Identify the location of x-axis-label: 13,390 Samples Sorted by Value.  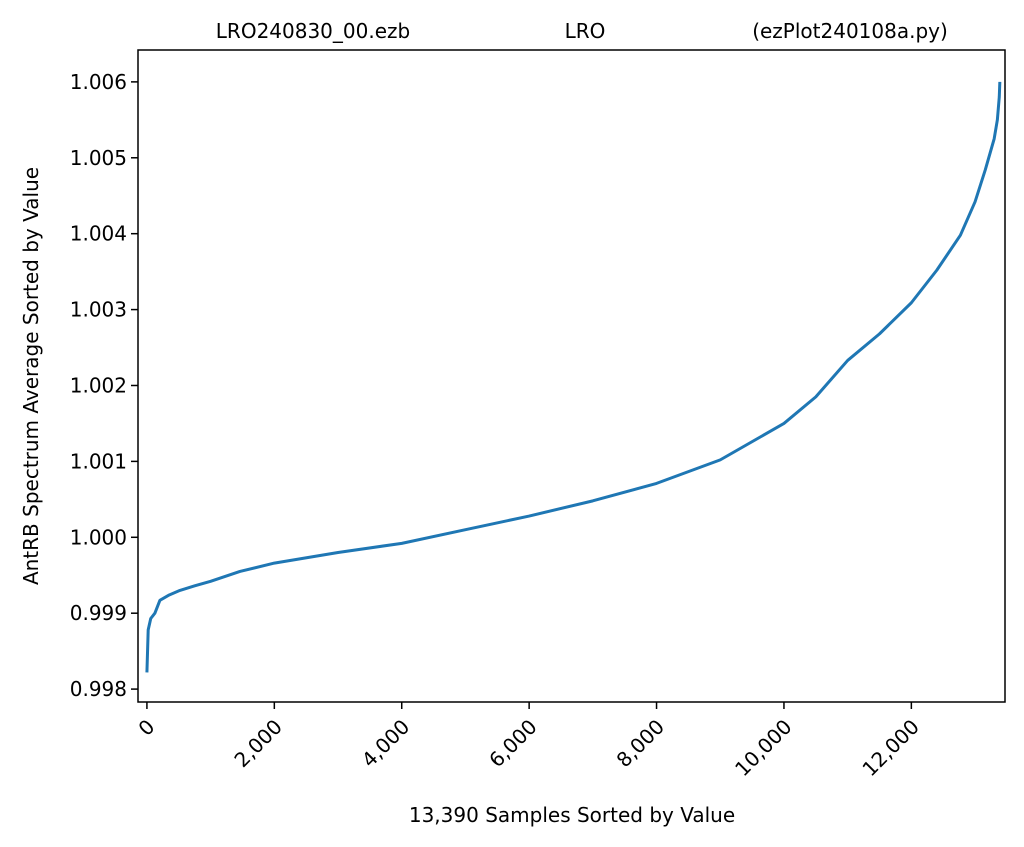
(572, 815).